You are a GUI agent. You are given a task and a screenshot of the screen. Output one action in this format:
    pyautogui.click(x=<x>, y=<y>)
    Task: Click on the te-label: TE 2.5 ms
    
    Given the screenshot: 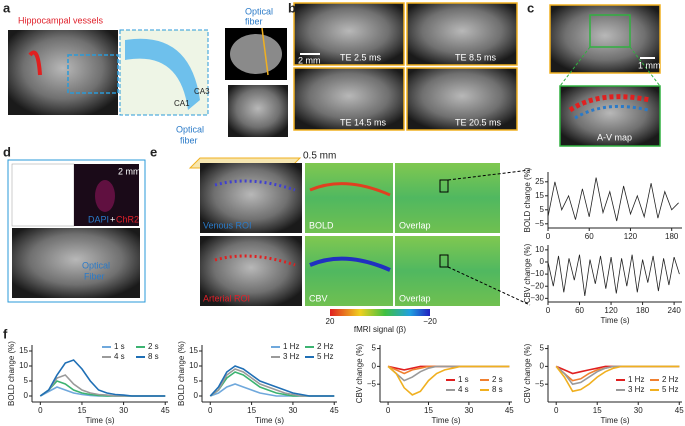 What is the action you would take?
    pyautogui.click(x=361, y=57)
    